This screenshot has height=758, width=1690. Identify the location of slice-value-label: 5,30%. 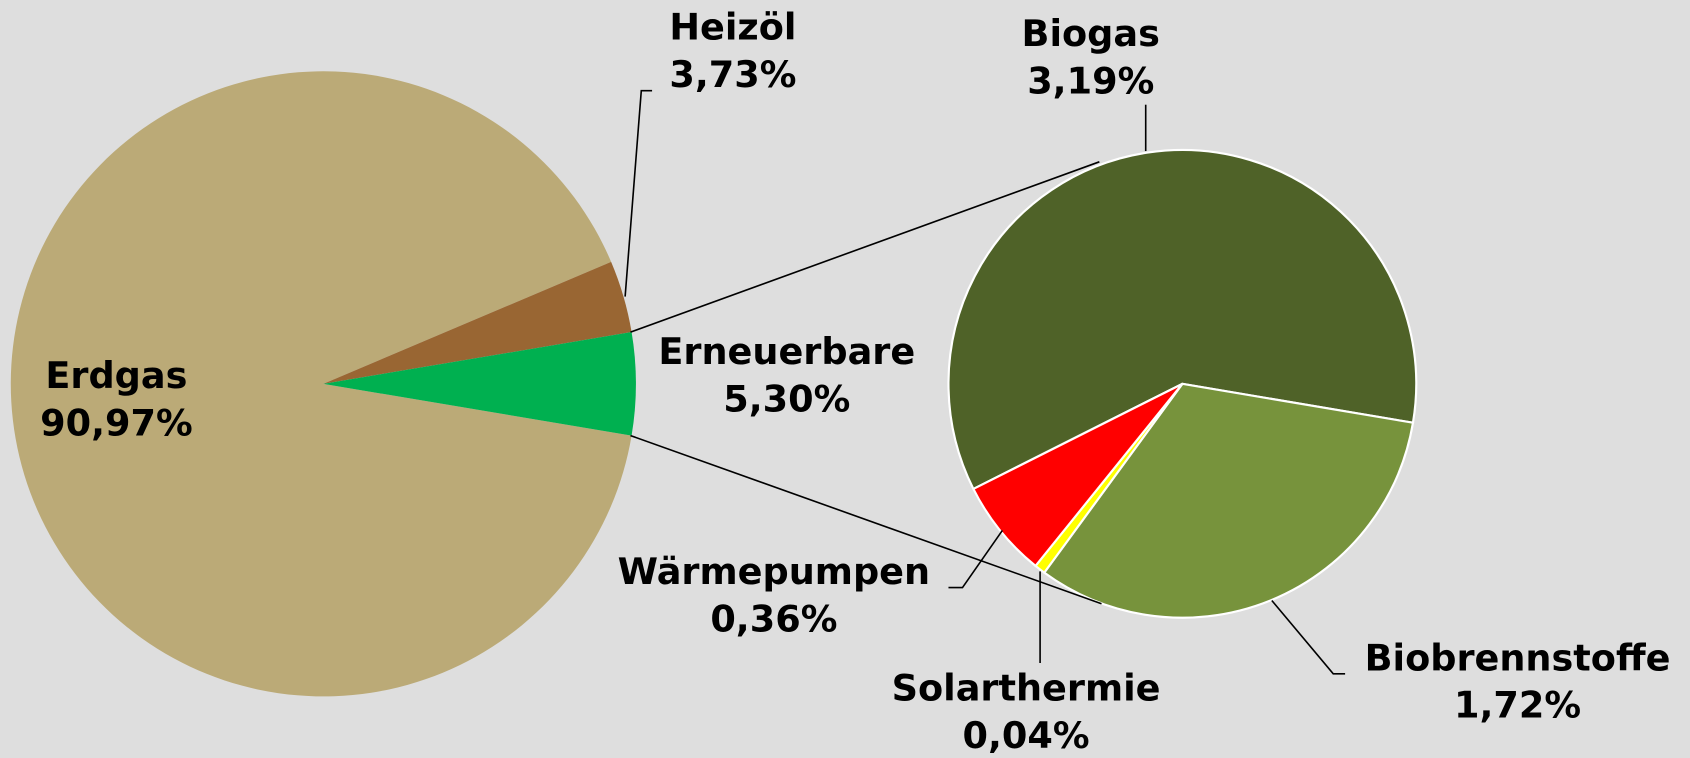
(786, 399).